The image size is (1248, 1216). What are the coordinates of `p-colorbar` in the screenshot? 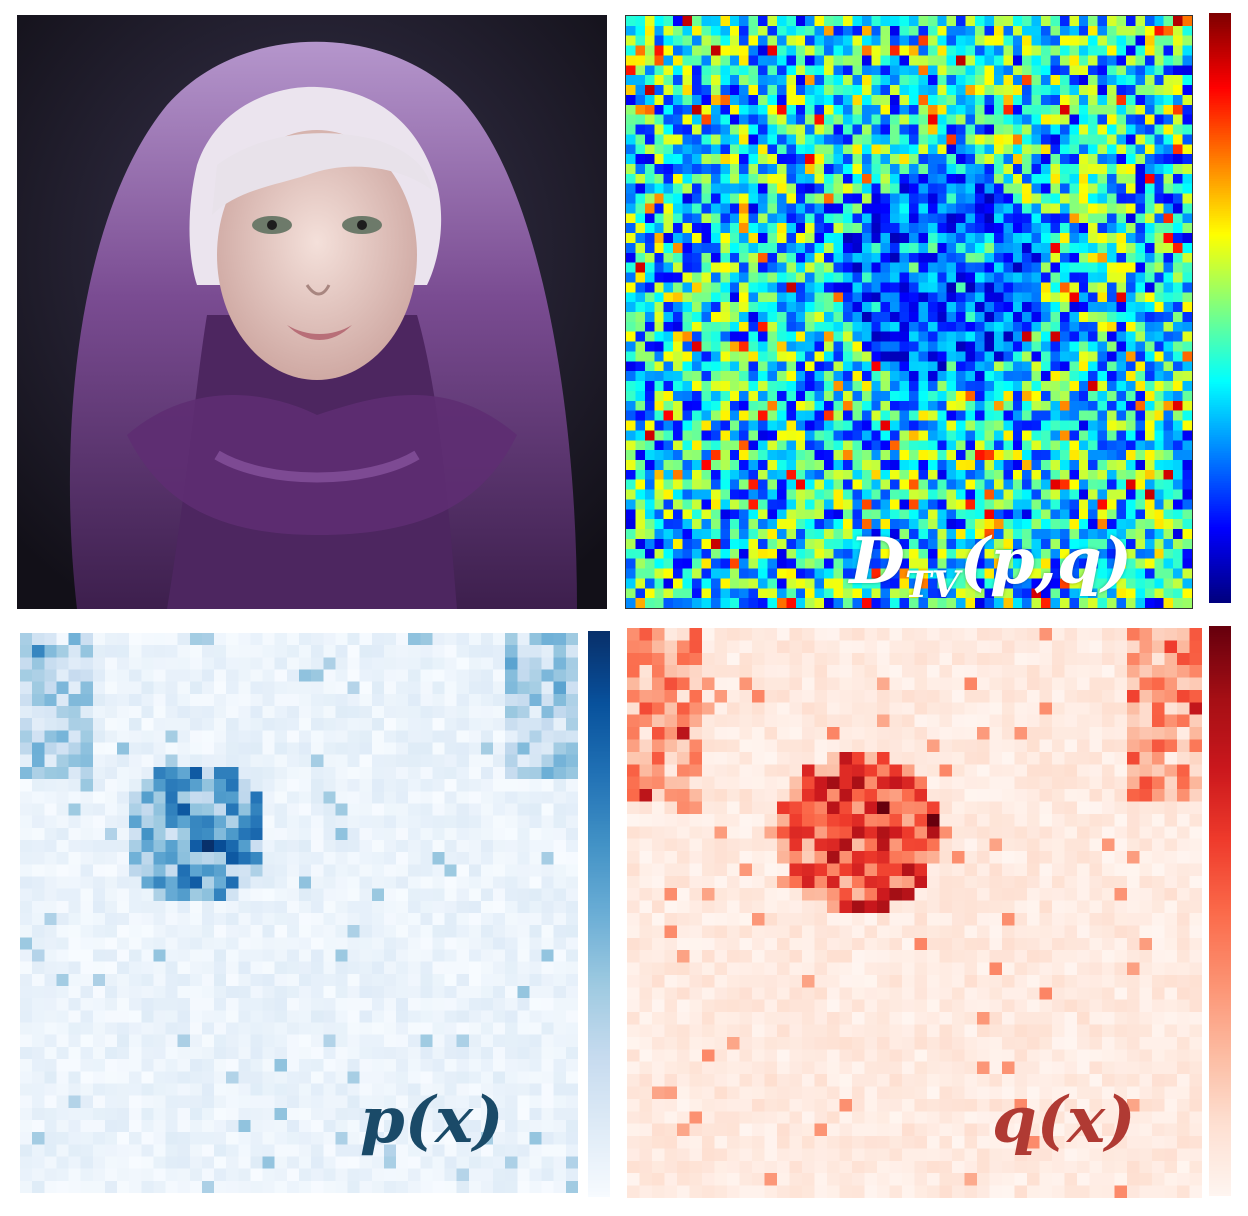 It's located at (599, 914).